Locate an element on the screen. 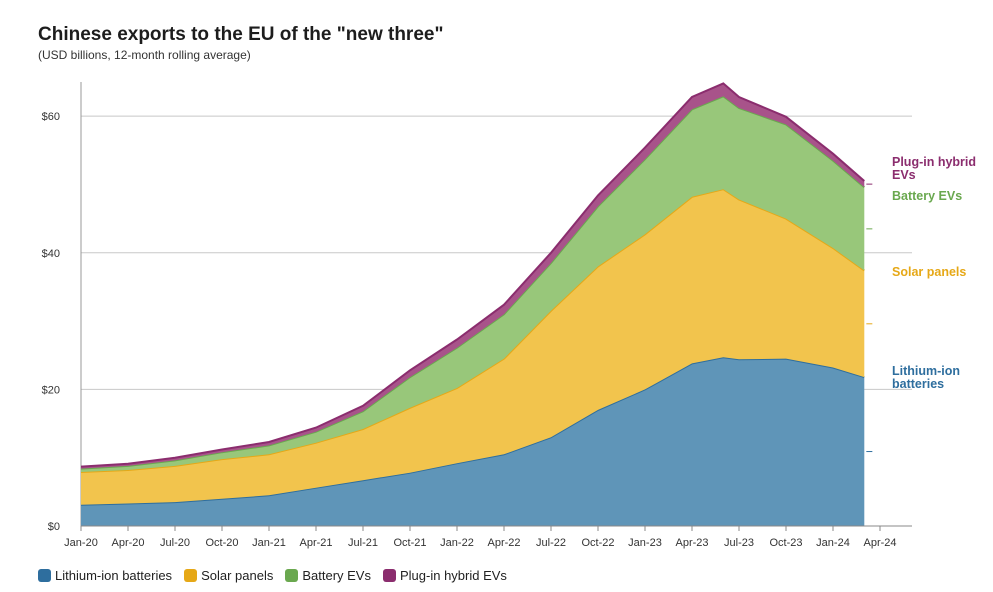 This screenshot has width=993, height=592. legend-item-battery-evs: Battery EVs is located at coordinates (328, 575).